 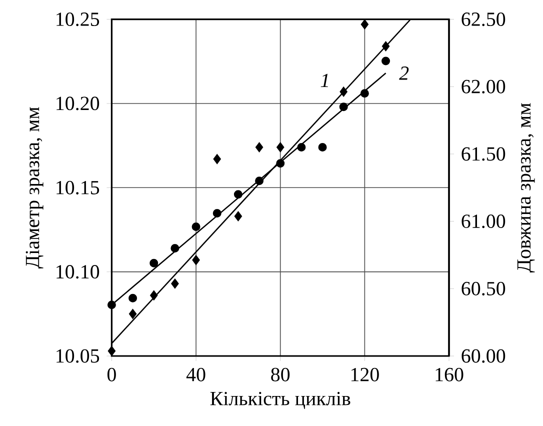 I want to click on x-tick-label: 120, so click(x=365, y=375).